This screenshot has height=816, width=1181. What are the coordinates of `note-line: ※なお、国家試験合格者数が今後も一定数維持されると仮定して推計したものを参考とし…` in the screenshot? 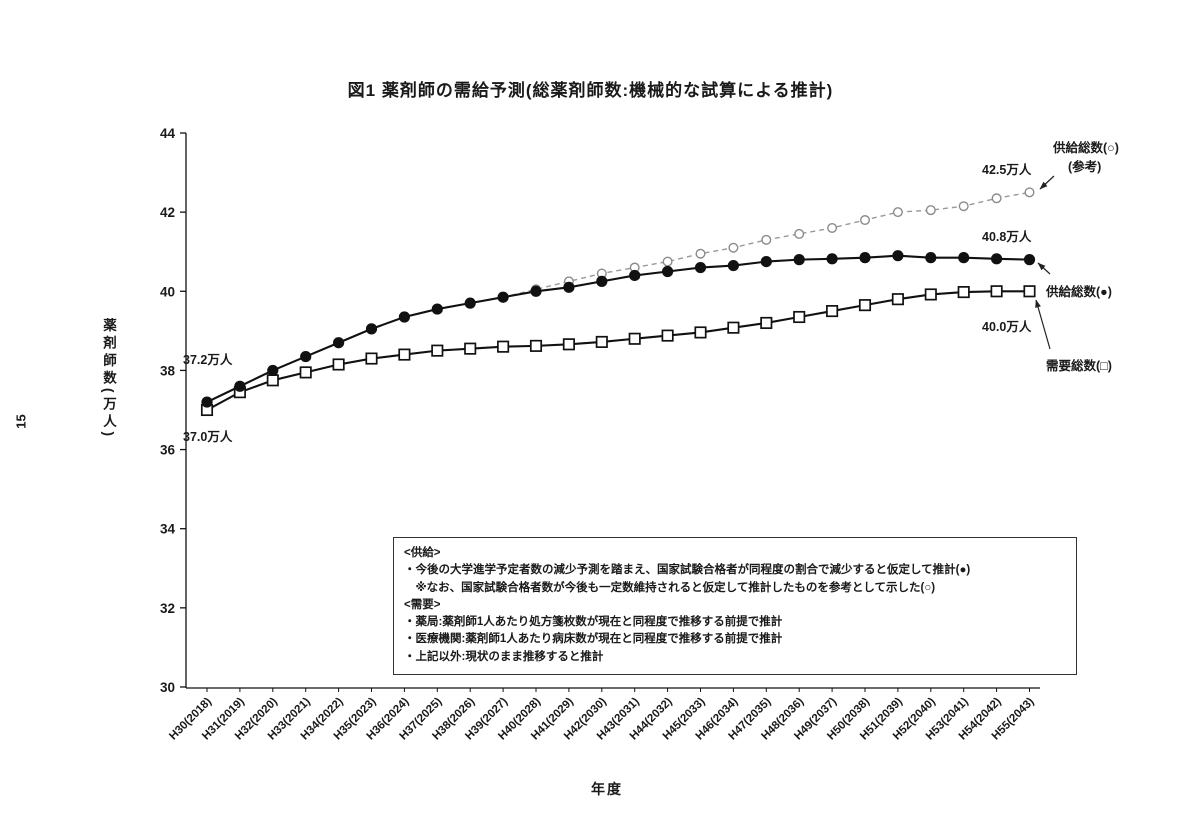 It's located at (670, 587).